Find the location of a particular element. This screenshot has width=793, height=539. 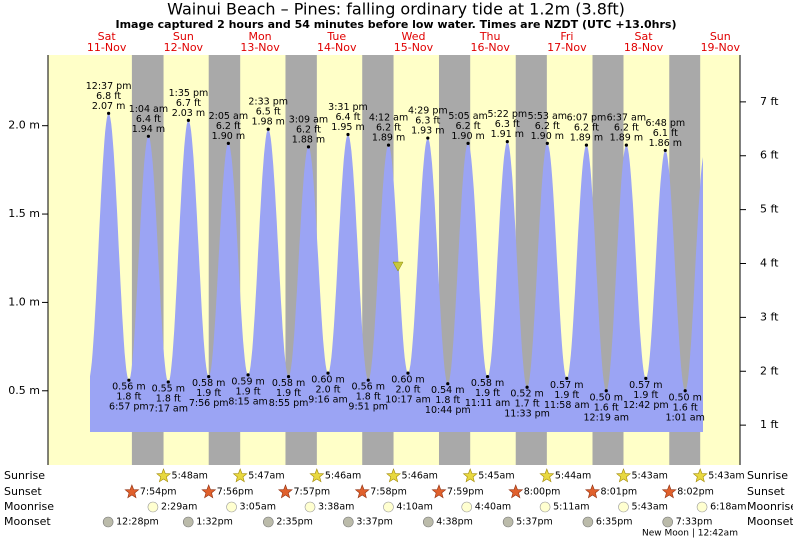

date-label: 14-Nov is located at coordinates (337, 47).